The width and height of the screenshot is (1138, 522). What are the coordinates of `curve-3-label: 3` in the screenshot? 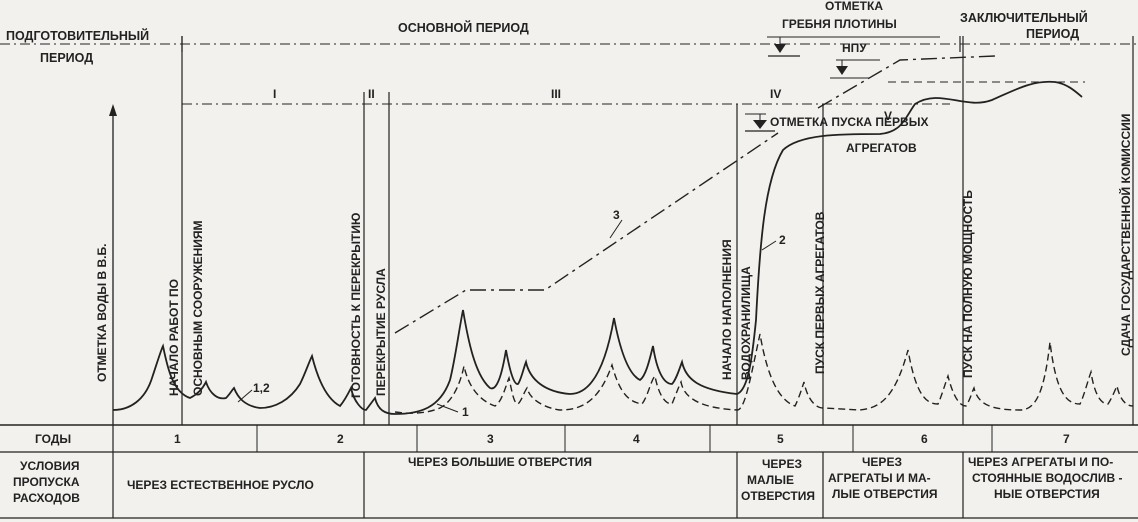 It's located at (616, 215).